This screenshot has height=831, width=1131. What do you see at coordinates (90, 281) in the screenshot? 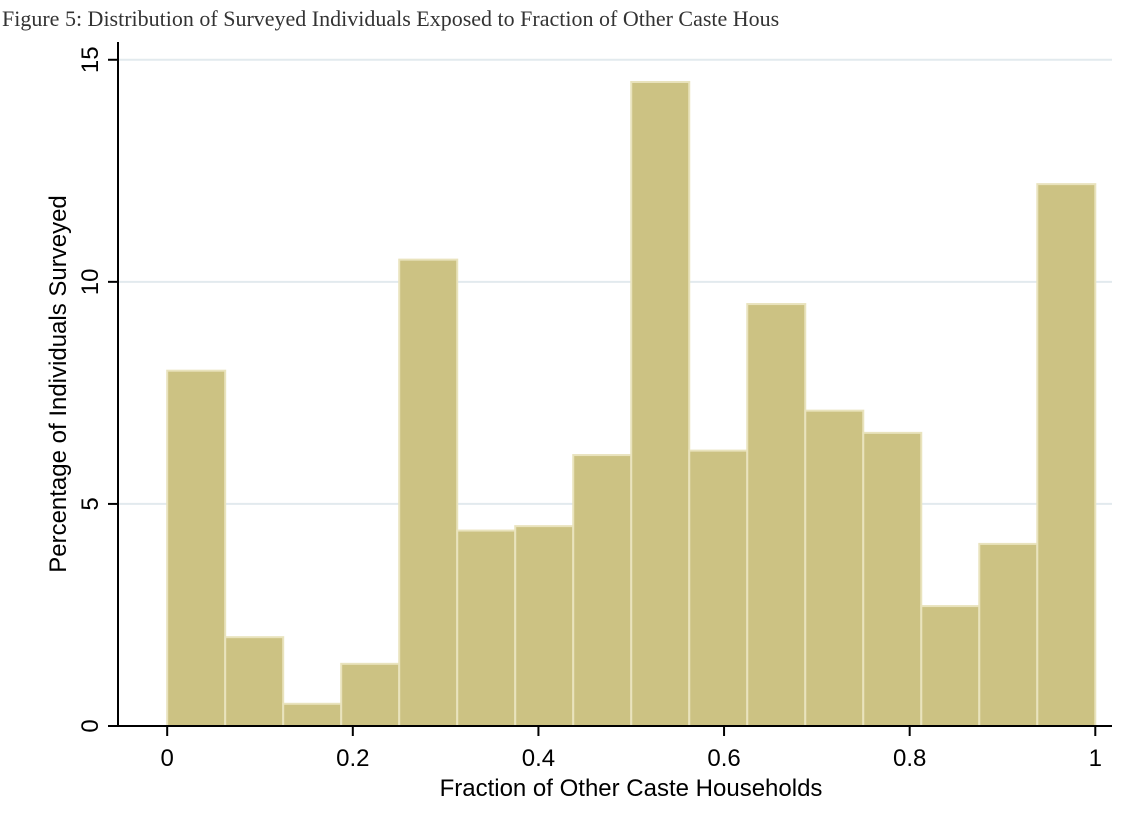
I see `y-tick-label: 10` at bounding box center [90, 281].